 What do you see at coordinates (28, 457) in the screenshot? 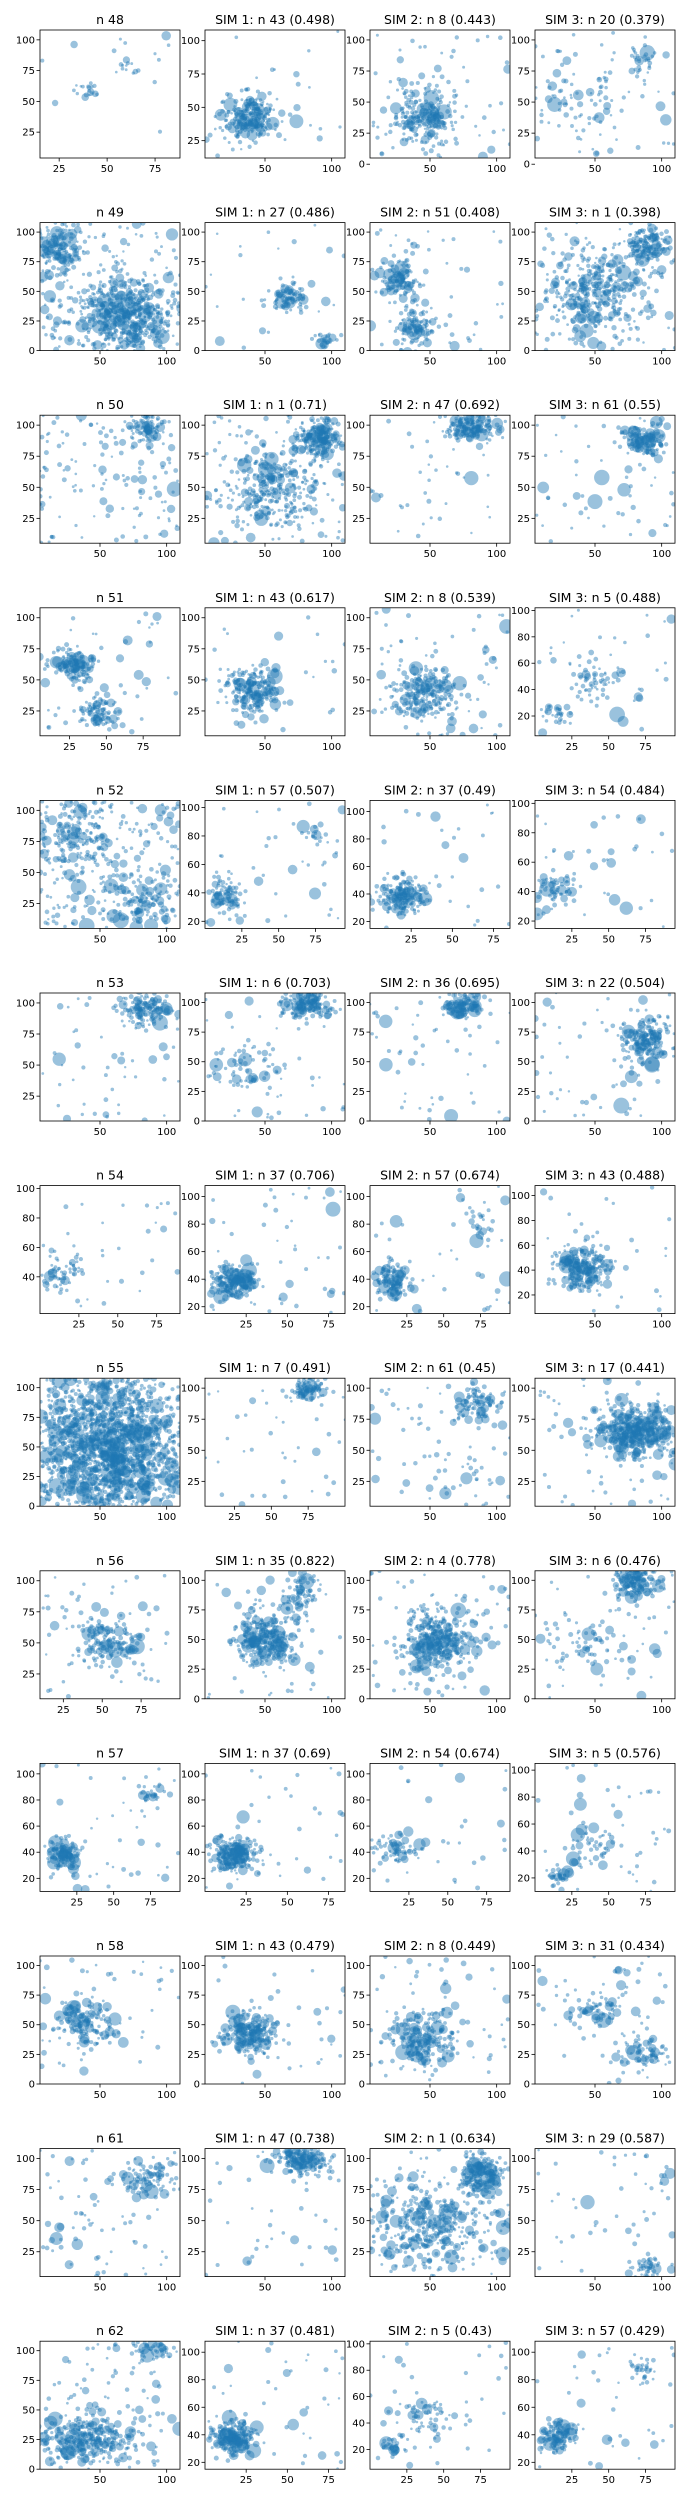
I see `y-tick-label: 75` at bounding box center [28, 457].